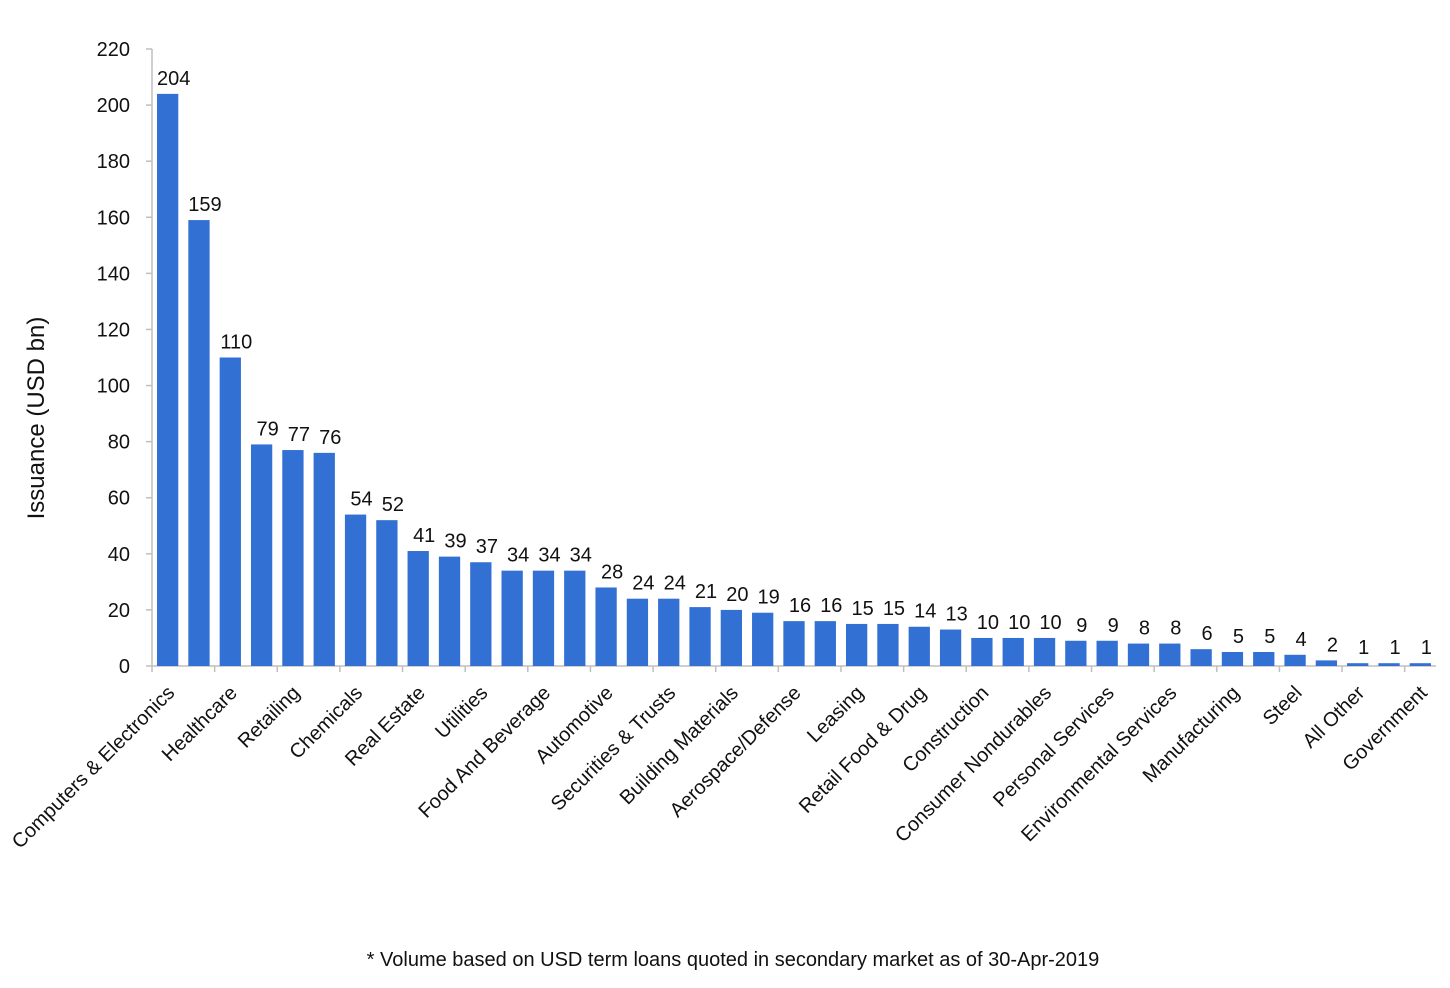 The width and height of the screenshot is (1450, 988). I want to click on x-tick-label: Steel, so click(1283, 706).